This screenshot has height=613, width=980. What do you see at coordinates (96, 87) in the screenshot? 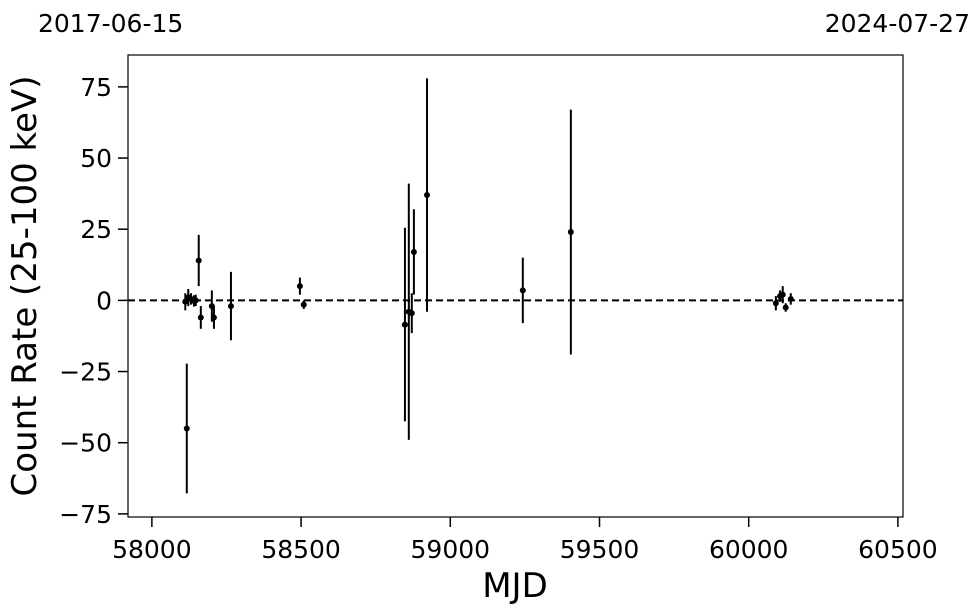
I see `y-tick-label: 75` at bounding box center [96, 87].